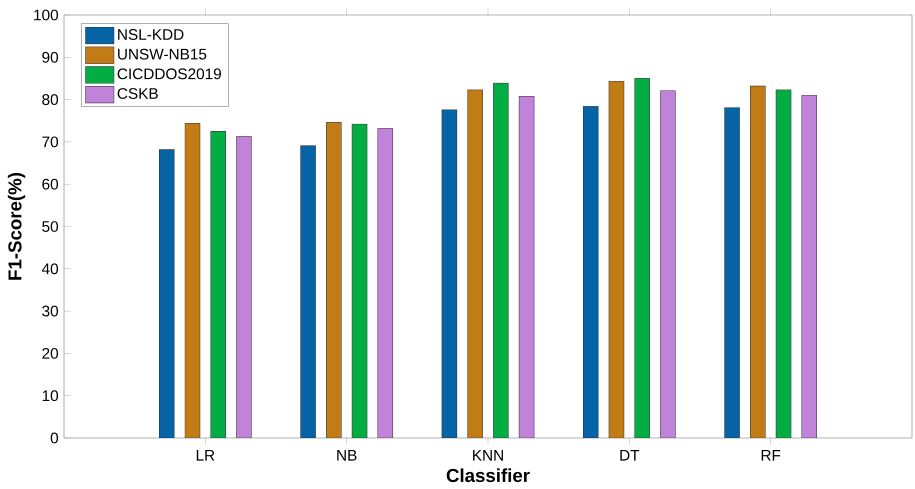 Image resolution: width=915 pixels, height=489 pixels. I want to click on y-tick-label: 90, so click(50, 57).